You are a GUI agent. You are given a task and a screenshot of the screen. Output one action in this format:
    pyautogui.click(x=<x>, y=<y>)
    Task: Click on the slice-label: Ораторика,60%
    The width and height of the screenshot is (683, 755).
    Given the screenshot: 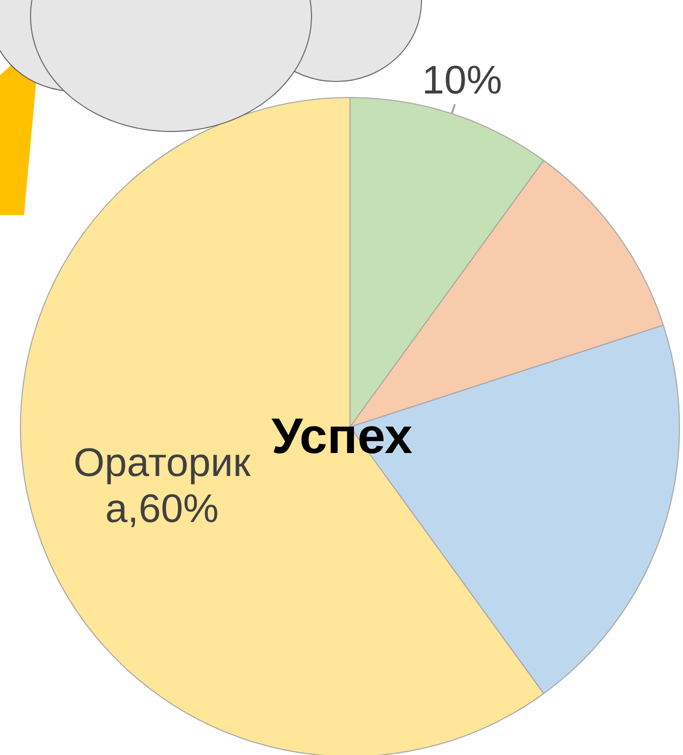 What is the action you would take?
    pyautogui.click(x=162, y=486)
    